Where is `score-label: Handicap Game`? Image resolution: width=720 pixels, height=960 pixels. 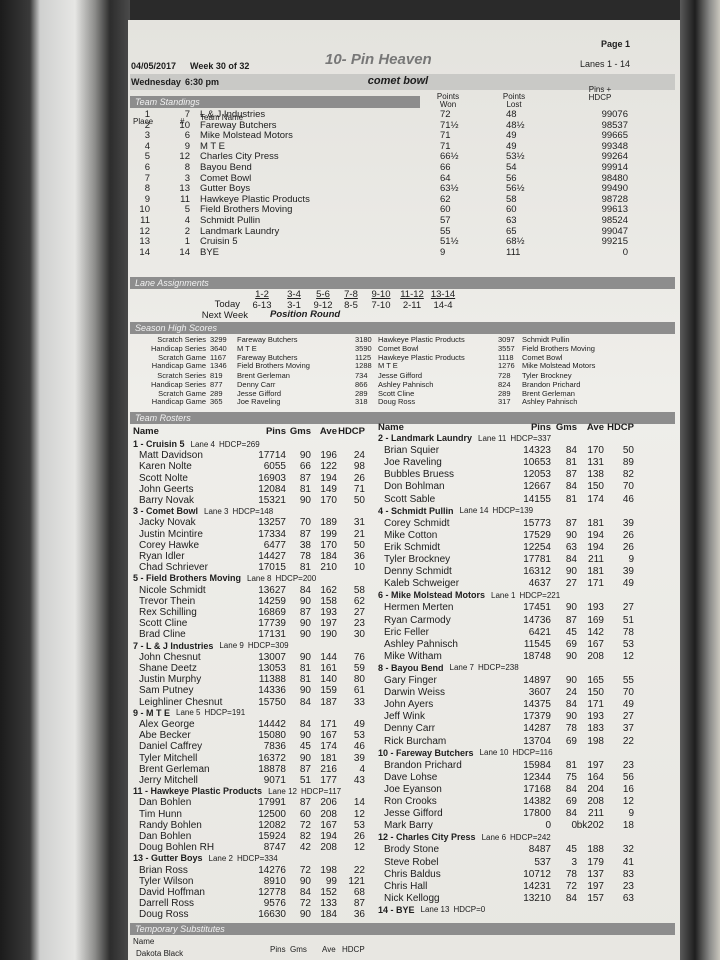
score-label: Handicap Game is located at coordinates (178, 402).